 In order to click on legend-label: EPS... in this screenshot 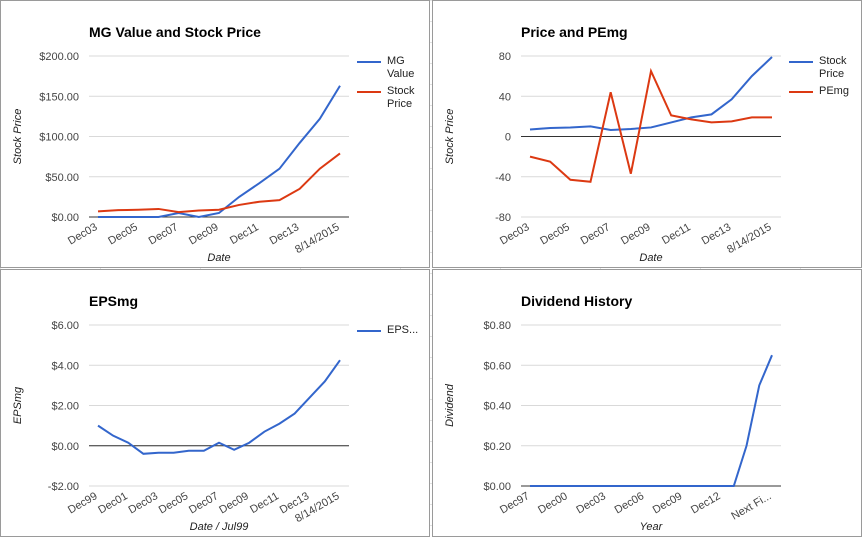, I will do `click(403, 330)`.